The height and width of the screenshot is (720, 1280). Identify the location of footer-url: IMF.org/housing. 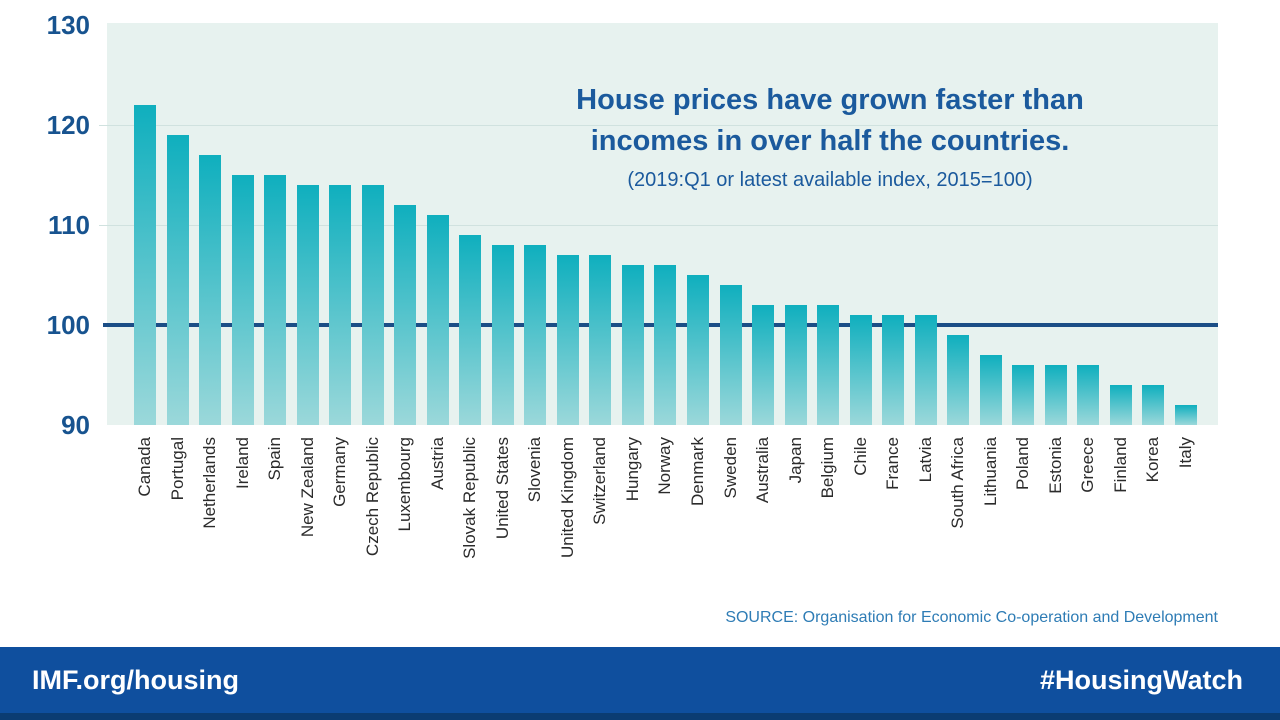
(135, 679).